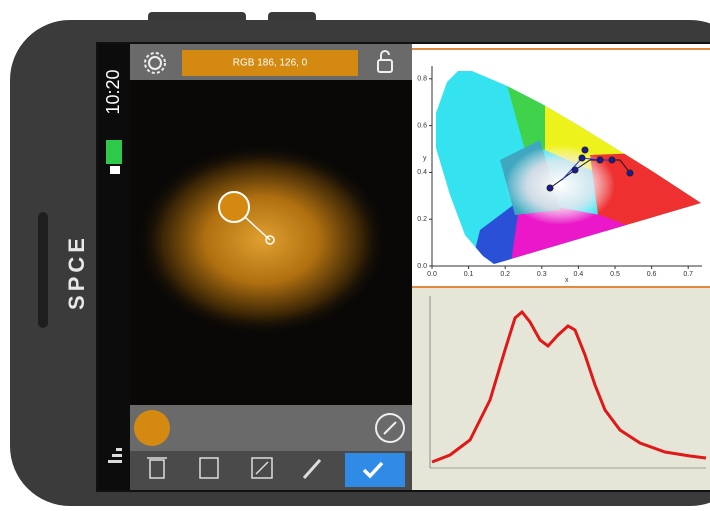 This screenshot has height=511, width=710. I want to click on y-axis-label: y, so click(425, 158).